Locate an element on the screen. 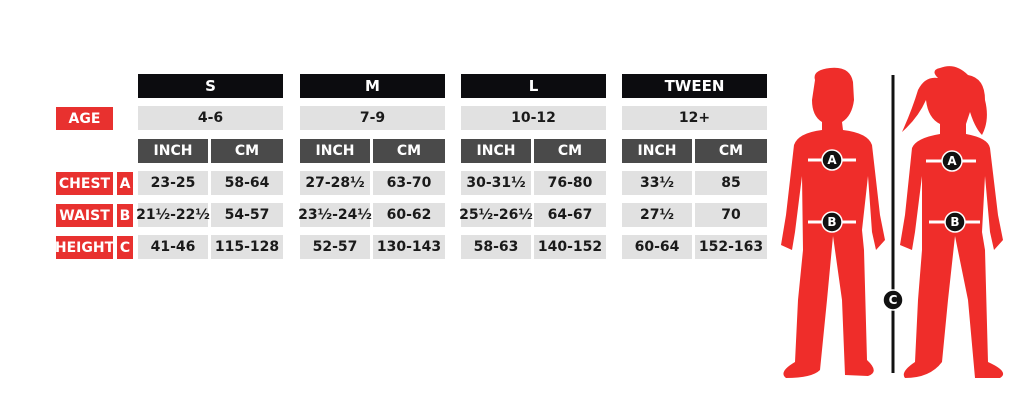 The height and width of the screenshot is (410, 1024). waist-cm-cell: 64-67 is located at coordinates (570, 215).